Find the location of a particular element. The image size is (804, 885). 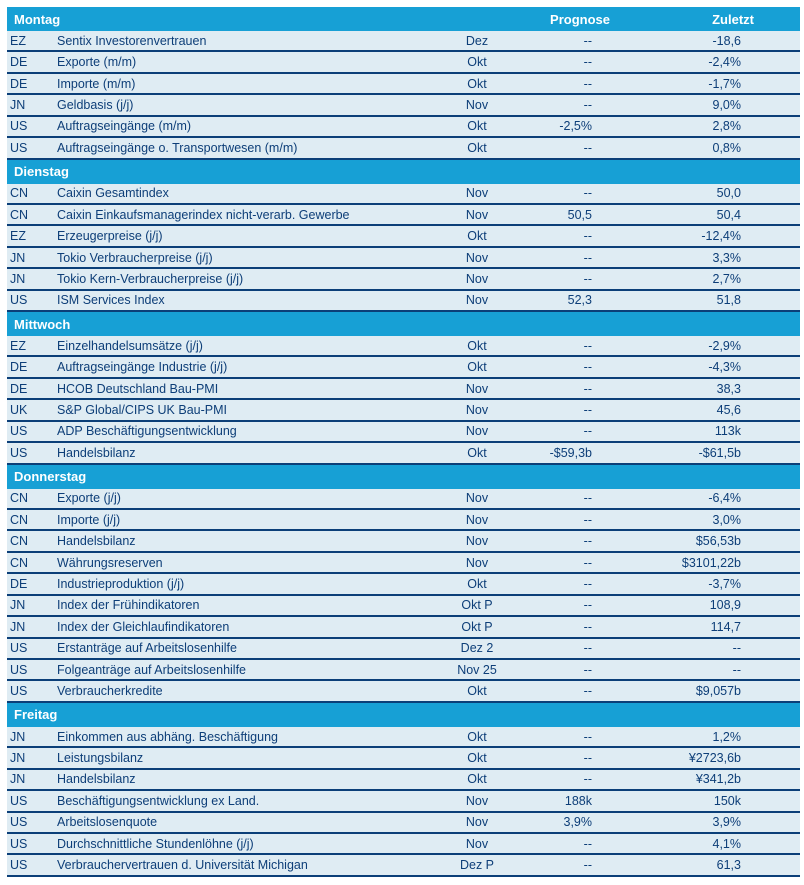

indicator-name: Arbeitslosenquote is located at coordinates (107, 822).